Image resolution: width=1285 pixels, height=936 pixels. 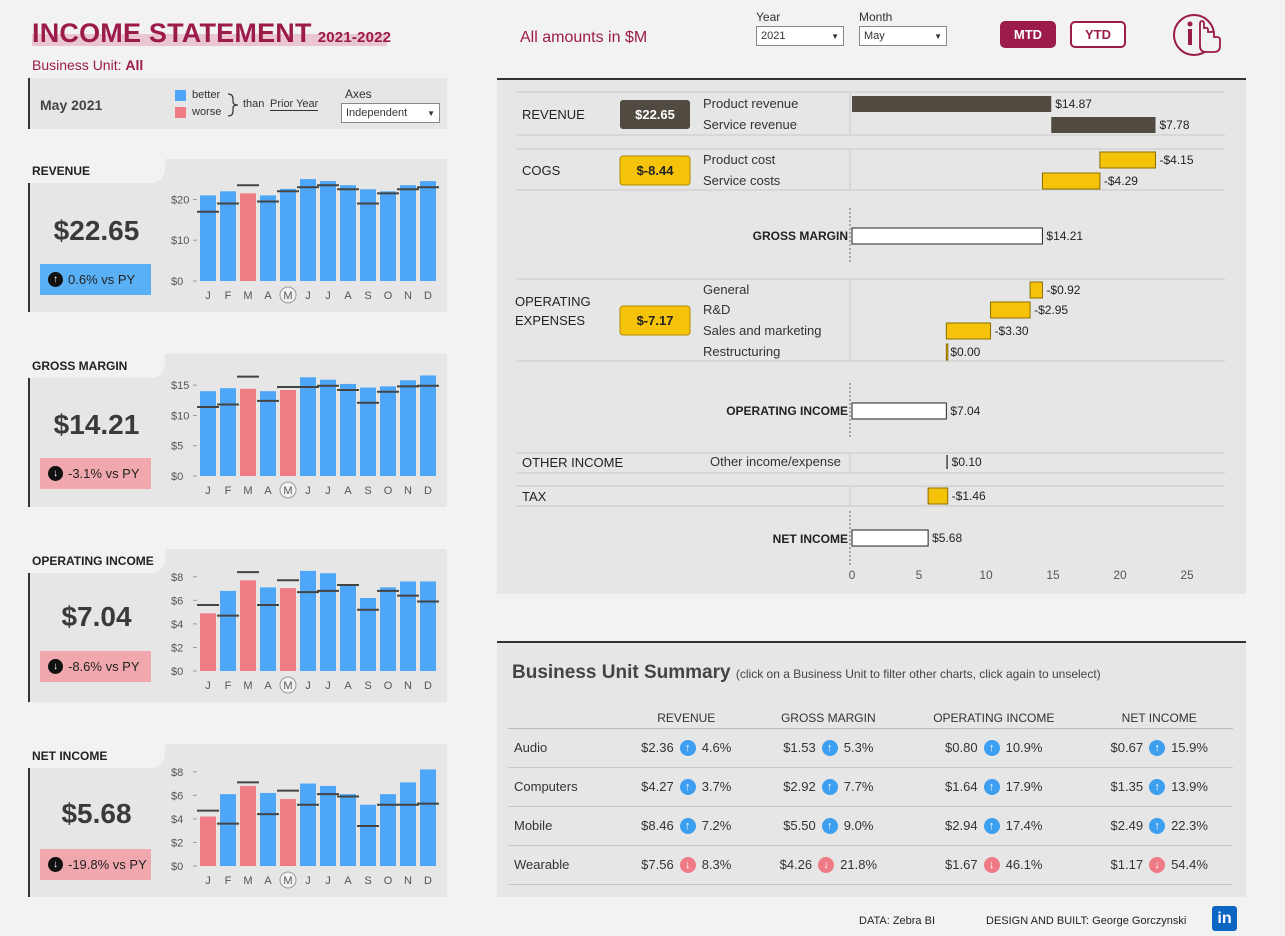 What do you see at coordinates (390, 113) in the screenshot?
I see `axes-select: Independent ▼` at bounding box center [390, 113].